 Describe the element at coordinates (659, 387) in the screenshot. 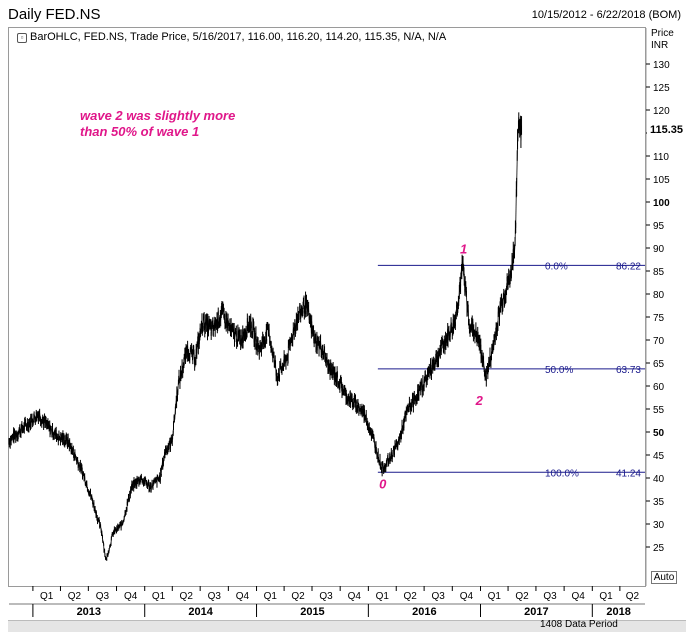

I see `y-tick-label: 60` at that location.